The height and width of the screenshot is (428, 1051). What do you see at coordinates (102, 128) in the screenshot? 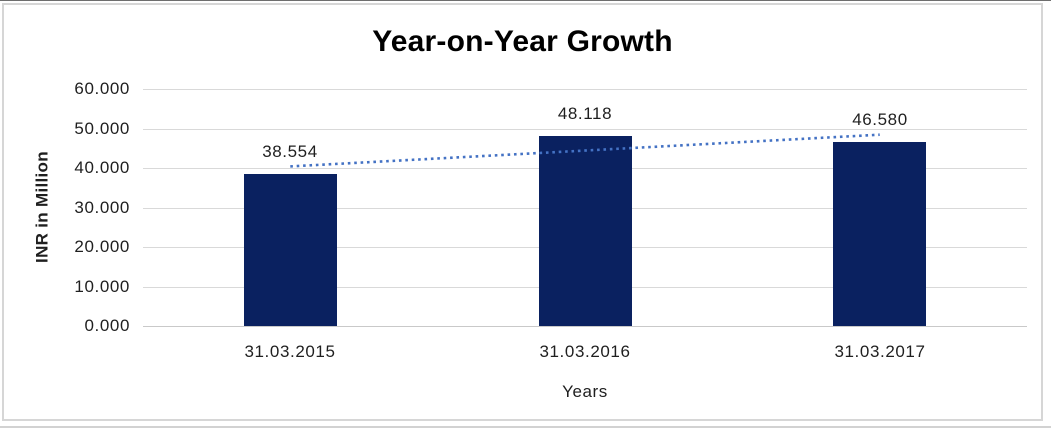
I see `y-axis-tick-label: 50.000` at bounding box center [102, 128].